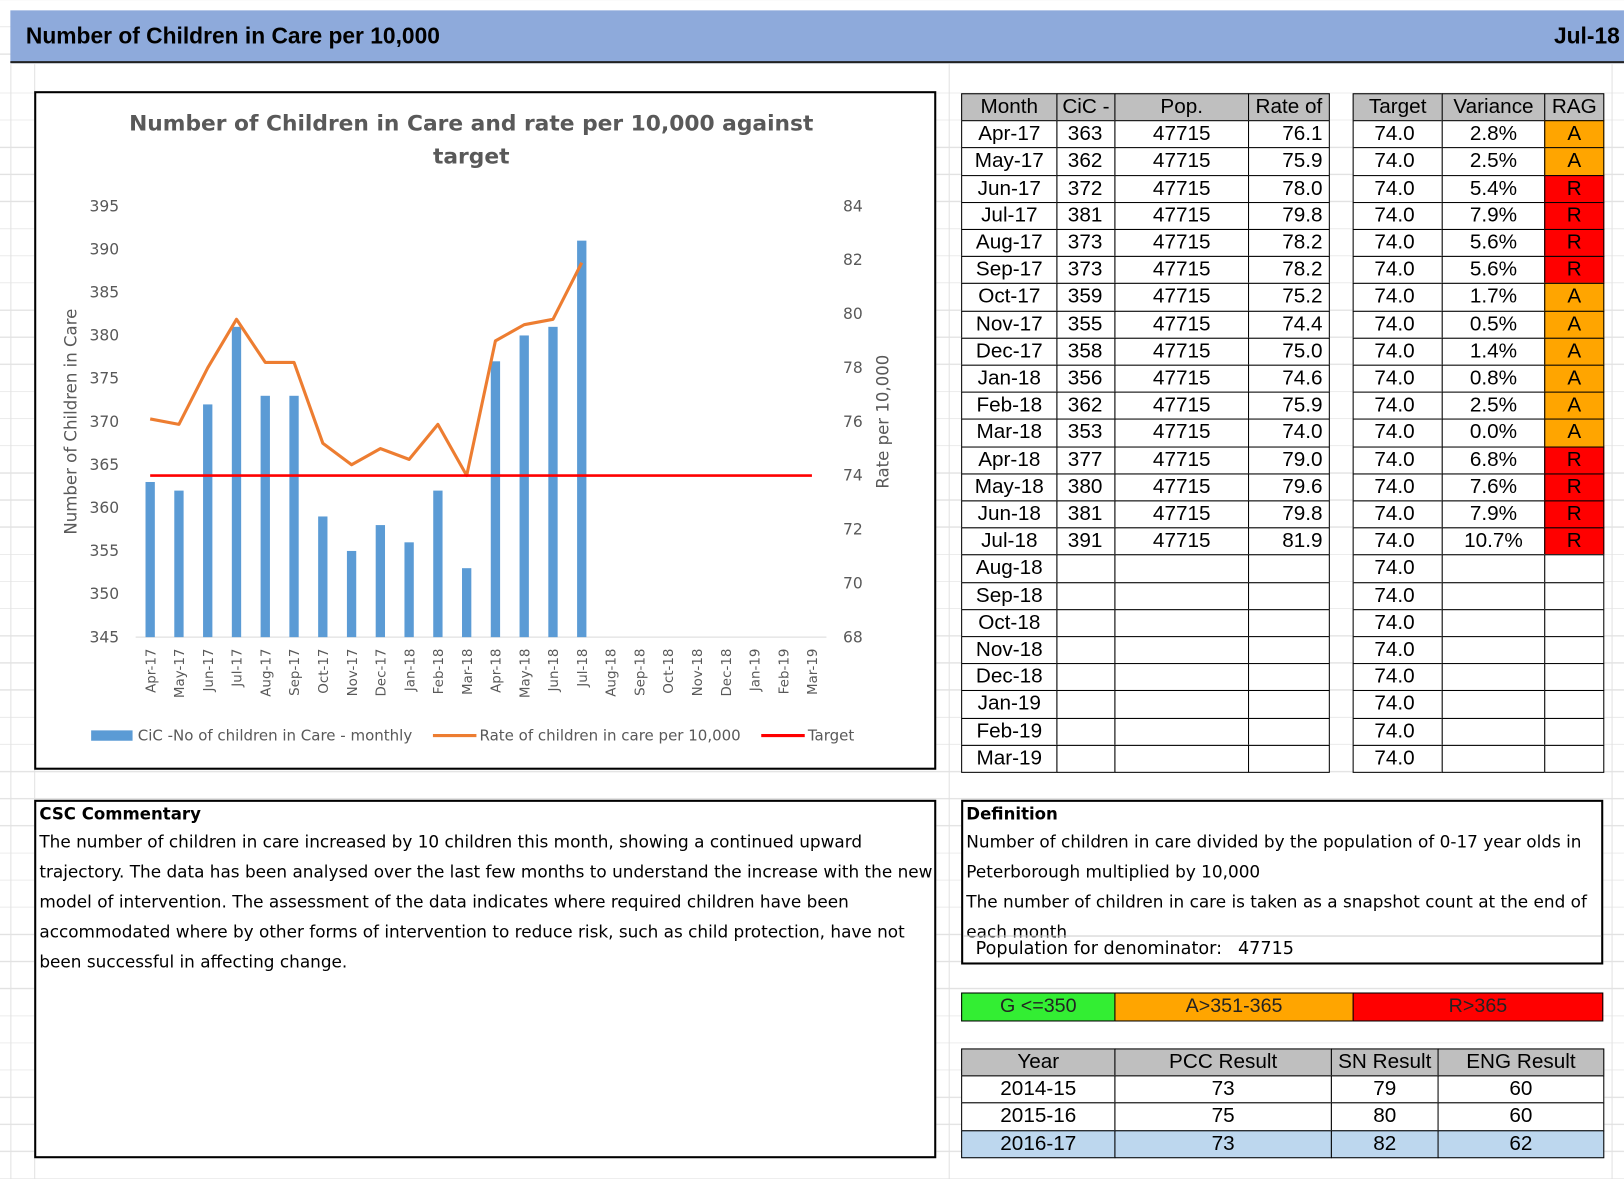  I want to click on thresholds: G <=350 A>351-365 R>365, so click(1282, 1007).